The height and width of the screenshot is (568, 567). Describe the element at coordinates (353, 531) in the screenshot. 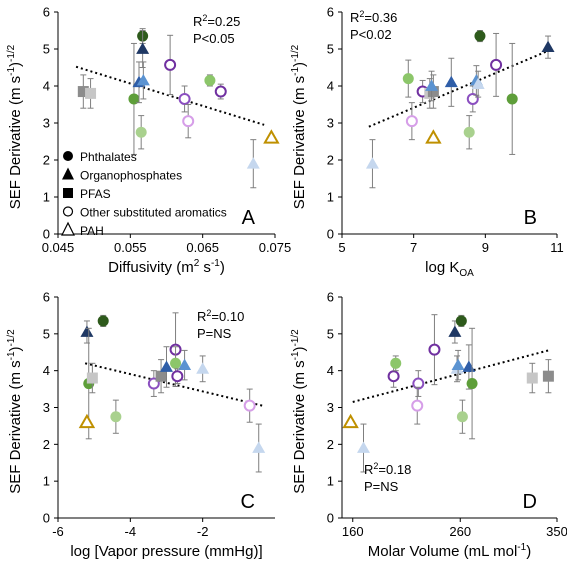

I see `x-tick-label: 160` at that location.